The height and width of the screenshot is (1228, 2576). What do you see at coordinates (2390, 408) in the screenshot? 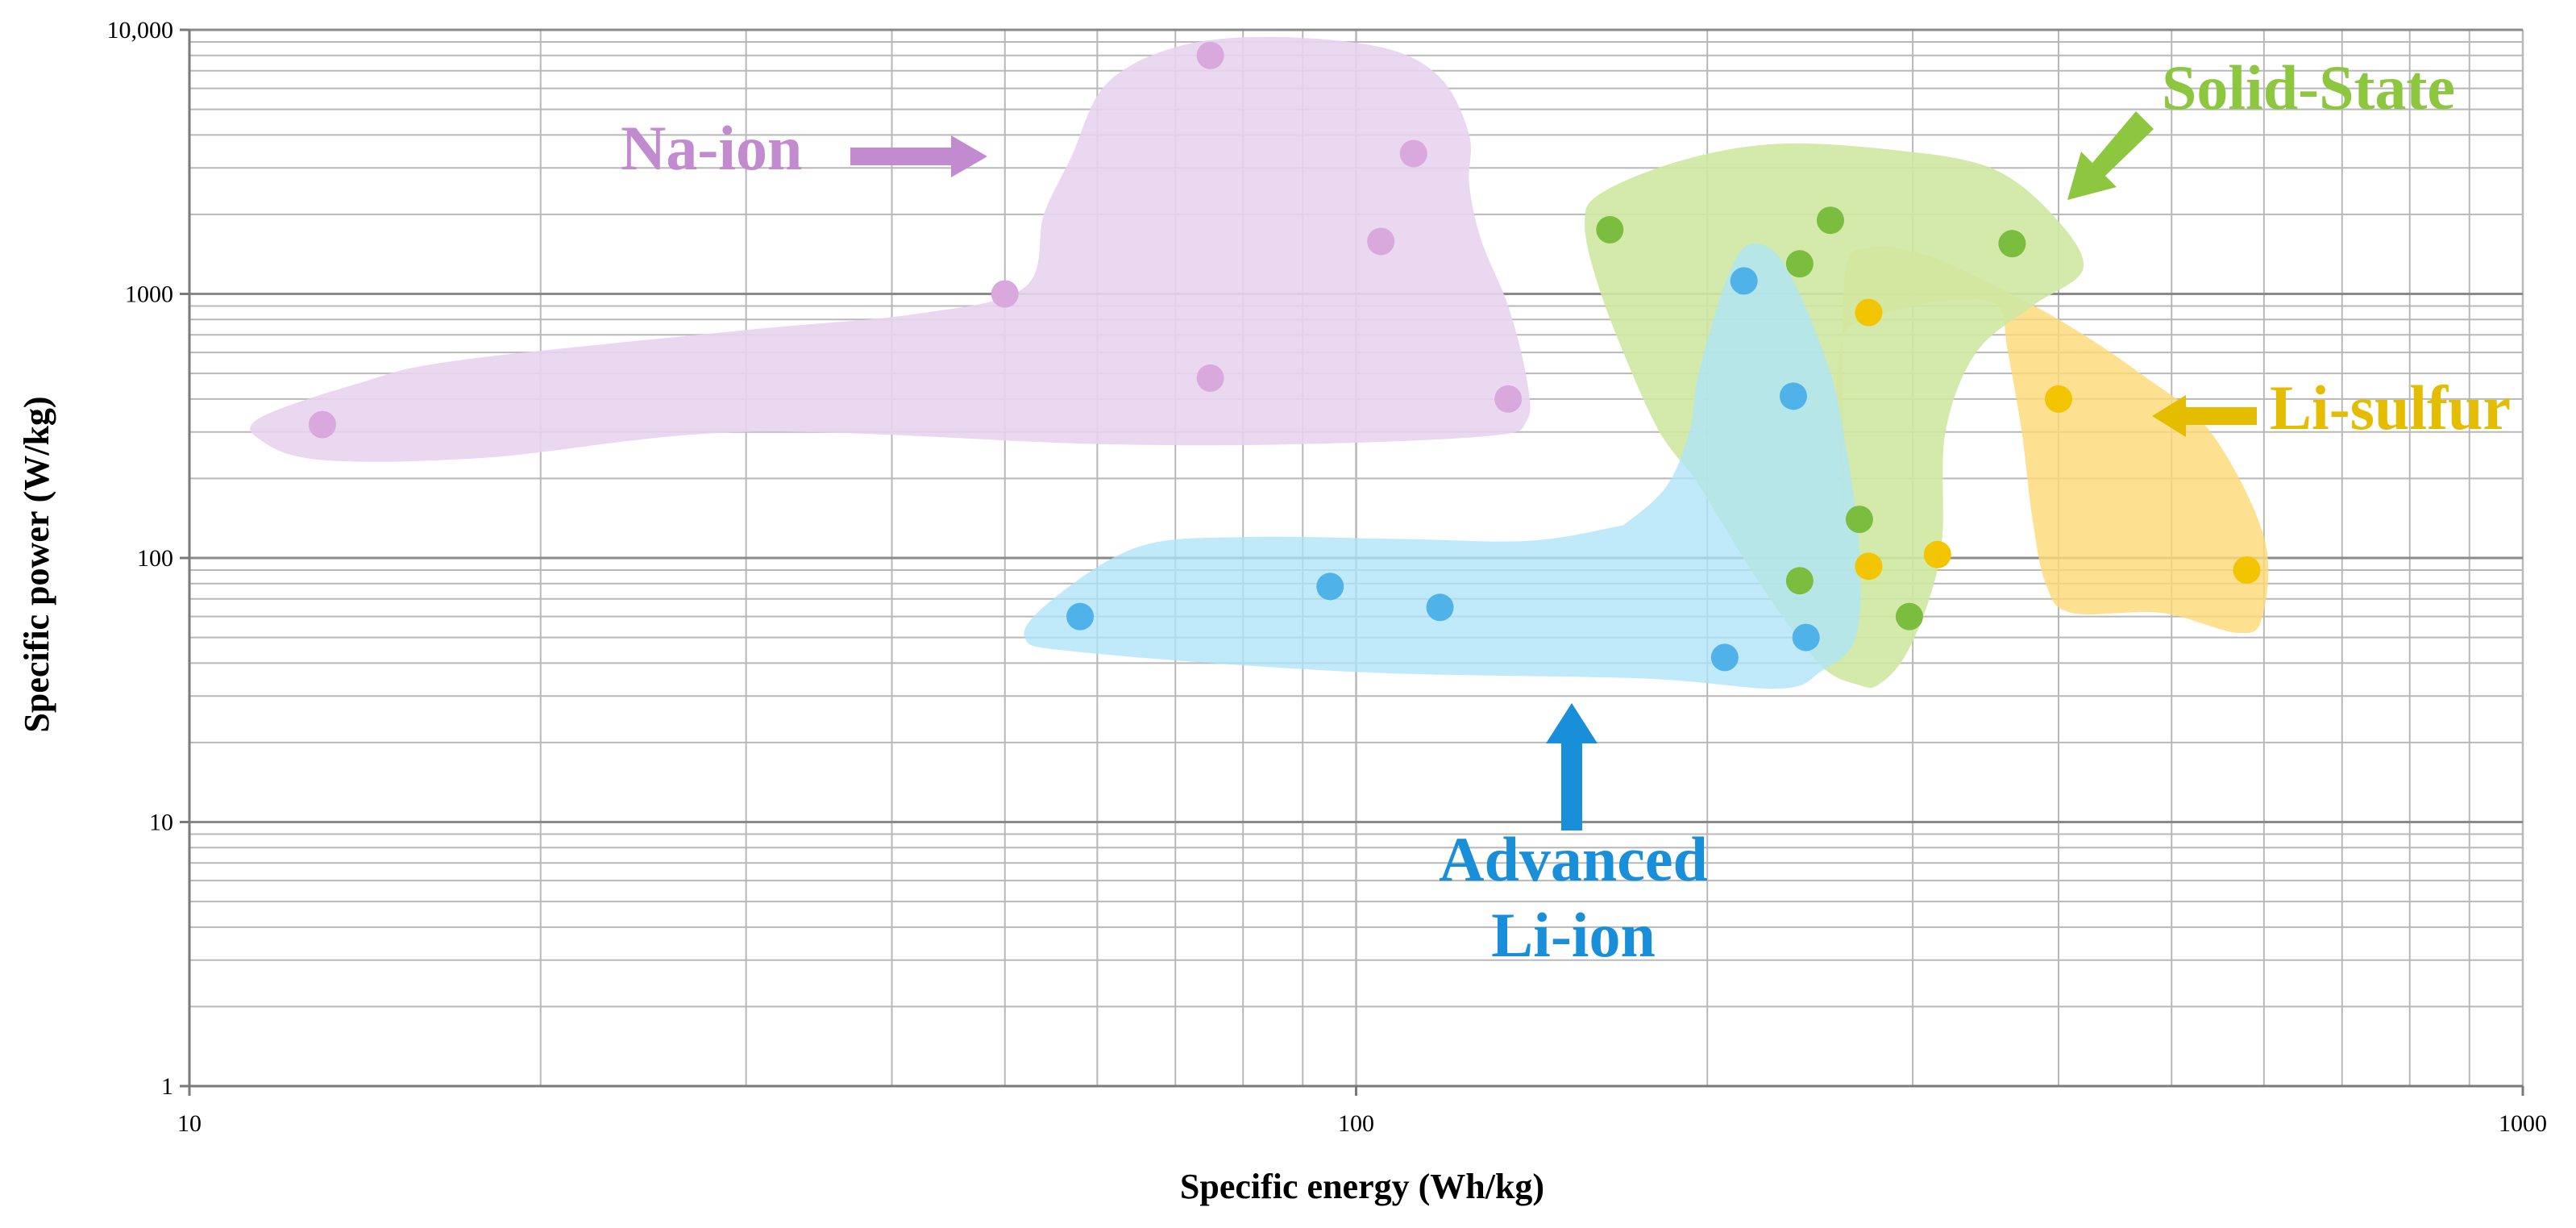
I see `annotation-li-sulfur: Li-sulfur` at bounding box center [2390, 408].